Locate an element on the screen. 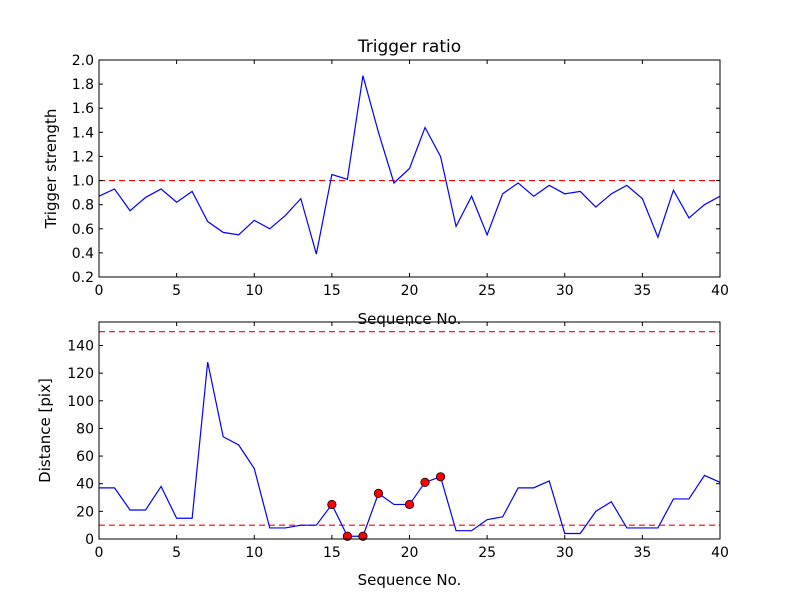 The height and width of the screenshot is (604, 800). y-tick-label: 0.2 is located at coordinates (83, 278).